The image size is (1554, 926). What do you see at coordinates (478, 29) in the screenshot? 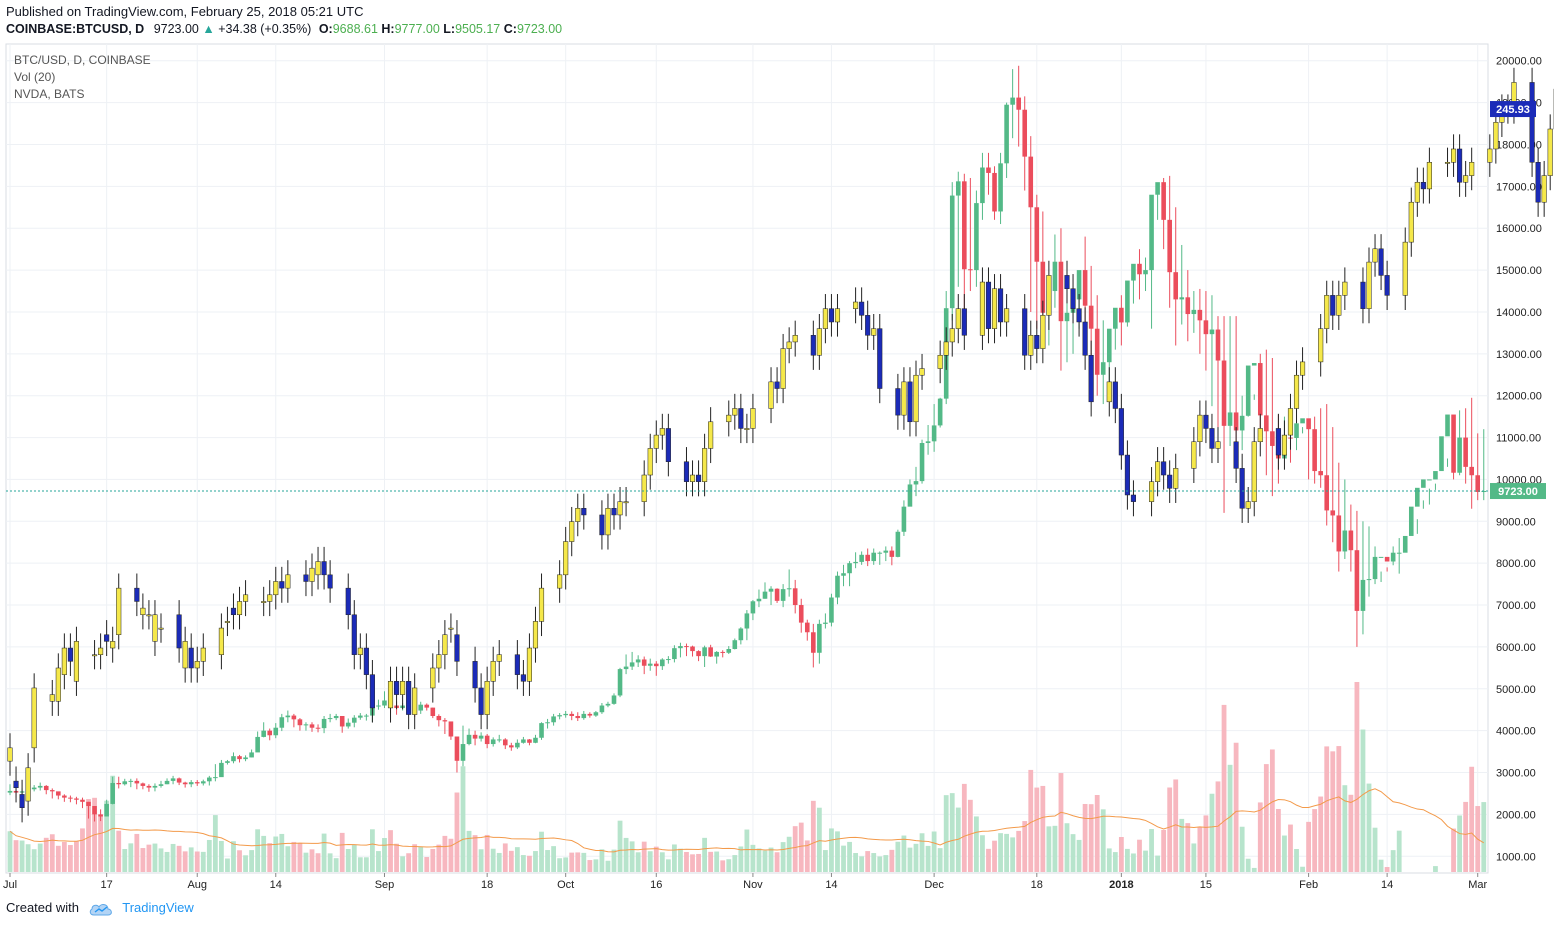
I see `low-value: 9505.17` at bounding box center [478, 29].